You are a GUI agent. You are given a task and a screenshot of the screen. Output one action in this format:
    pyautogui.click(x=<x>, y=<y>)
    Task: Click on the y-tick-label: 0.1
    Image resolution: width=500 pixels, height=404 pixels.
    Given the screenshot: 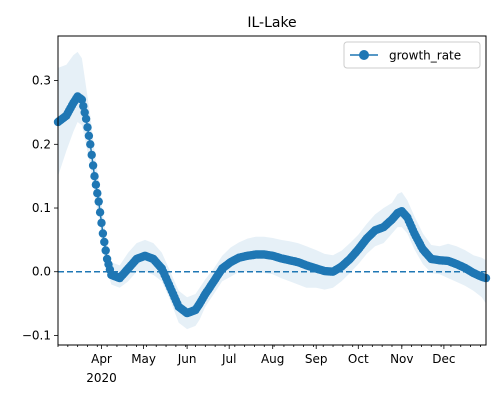 What is the action you would take?
    pyautogui.click(x=41, y=208)
    